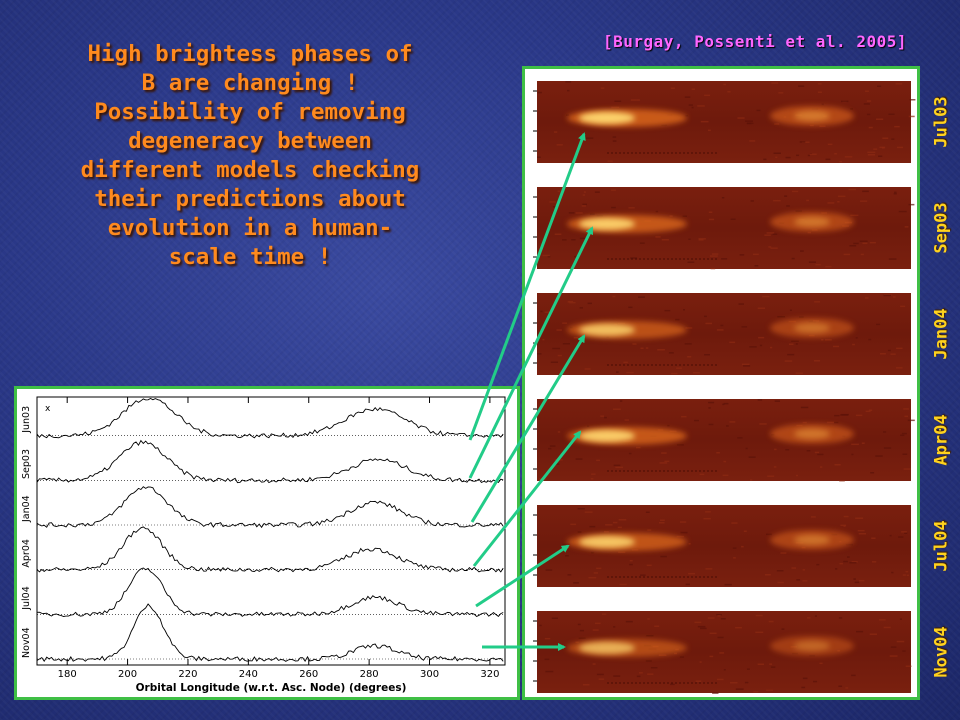 Image resolution: width=960 pixels, height=720 pixels. Describe the element at coordinates (248, 674) in the screenshot. I see `x-tick-label: 240` at that location.